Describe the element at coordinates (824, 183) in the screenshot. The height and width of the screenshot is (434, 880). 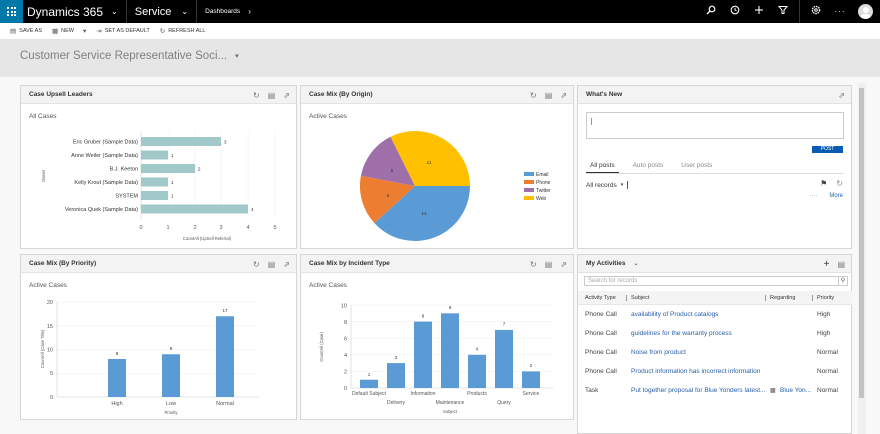
I see `follow-flag-icon: ⚑` at that location.